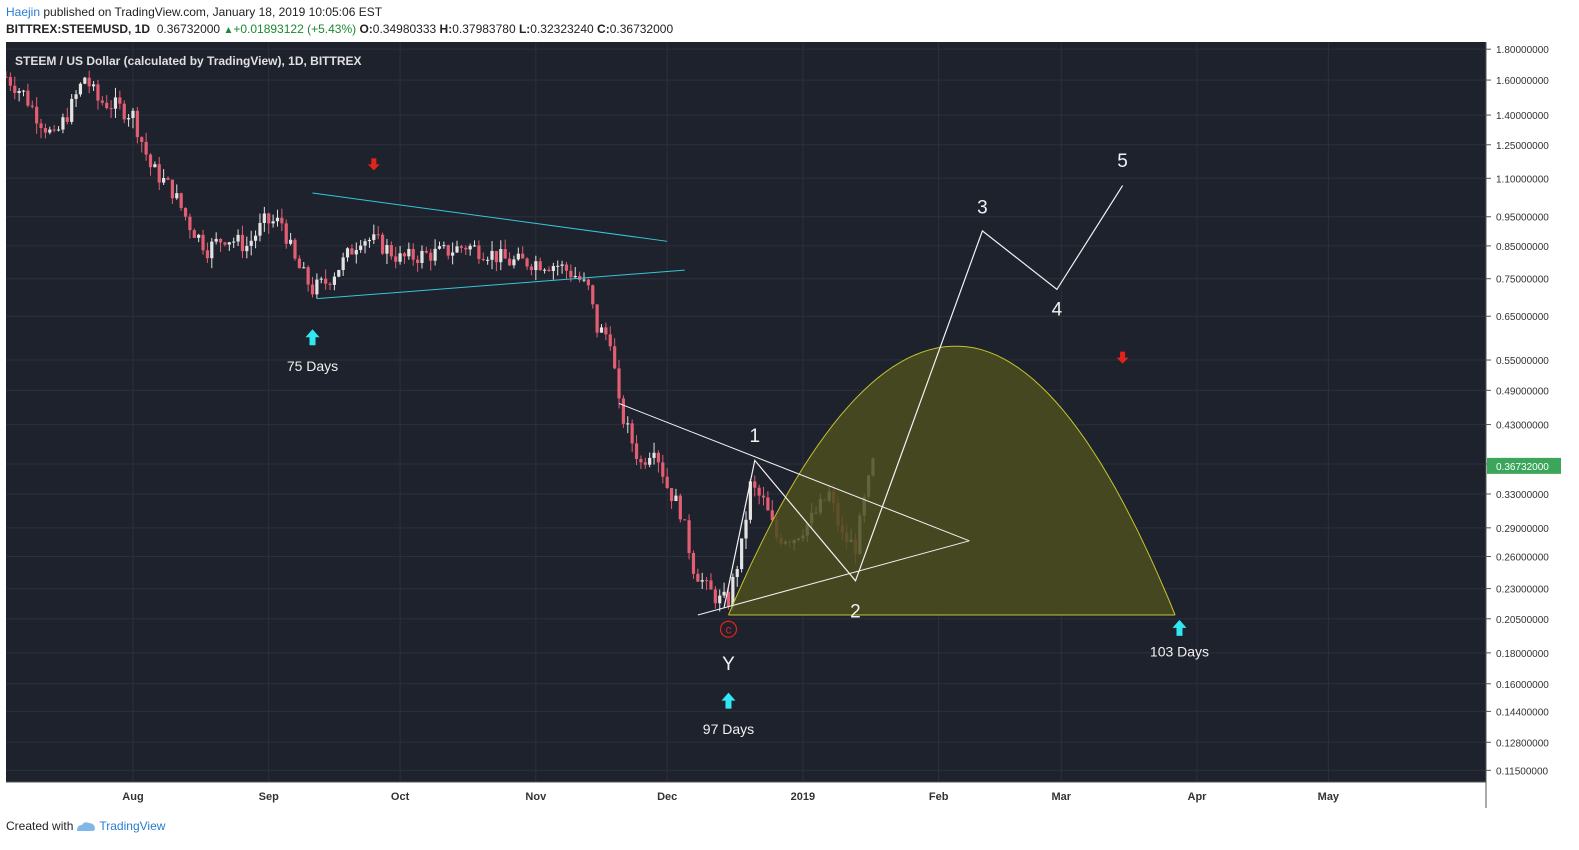 This screenshot has width=1579, height=850. What do you see at coordinates (23, 12) in the screenshot?
I see `author-link: Haejin` at bounding box center [23, 12].